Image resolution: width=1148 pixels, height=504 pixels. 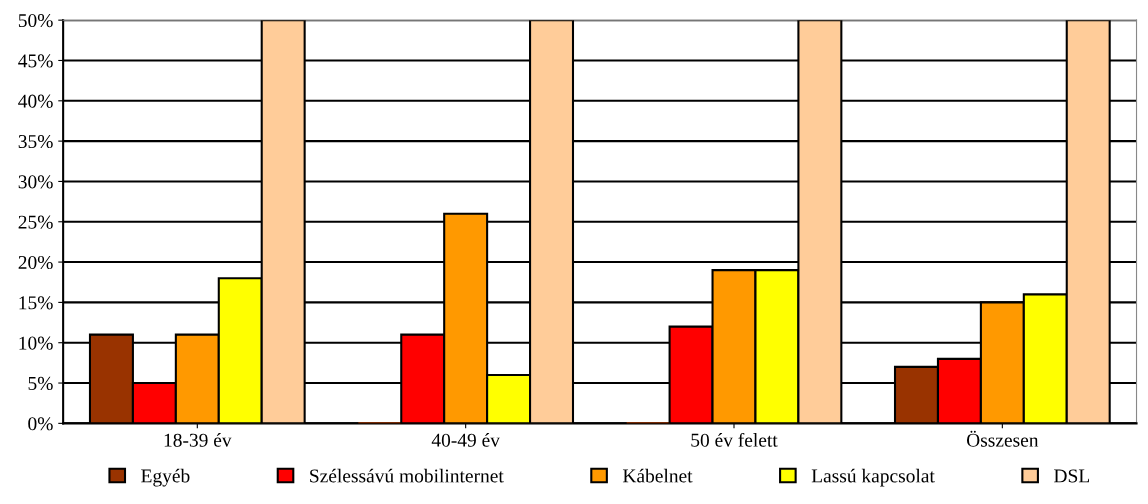 What do you see at coordinates (734, 439) in the screenshot?
I see `x-tick-label: 50 év felett` at bounding box center [734, 439].